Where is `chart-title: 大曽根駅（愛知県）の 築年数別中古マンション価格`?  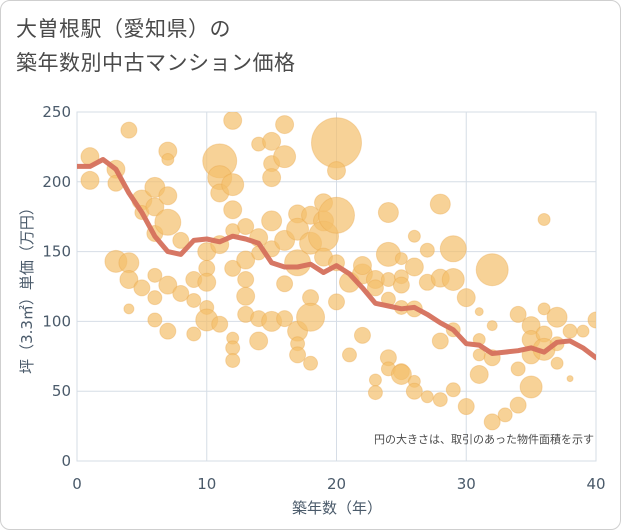
chart-title: 大曽根駅（愛知県）の 築年数別中古マンション価格 is located at coordinates (156, 46).